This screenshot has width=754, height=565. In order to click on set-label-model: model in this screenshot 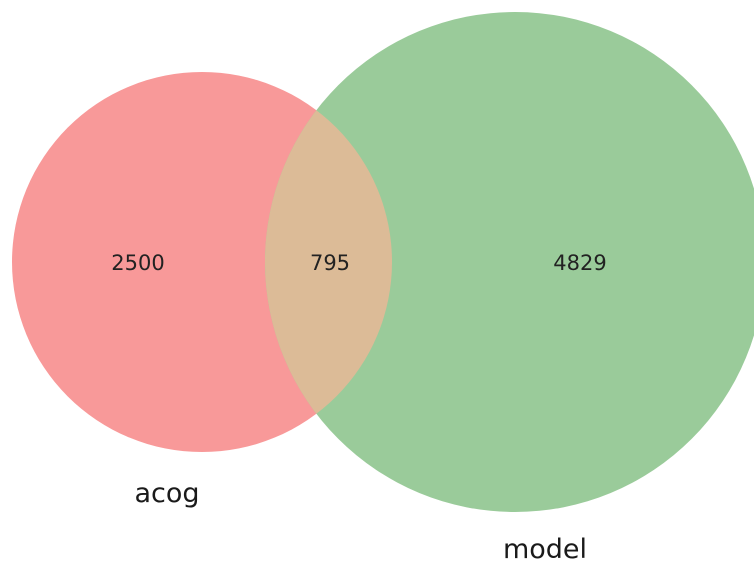, I will do `click(545, 549)`.